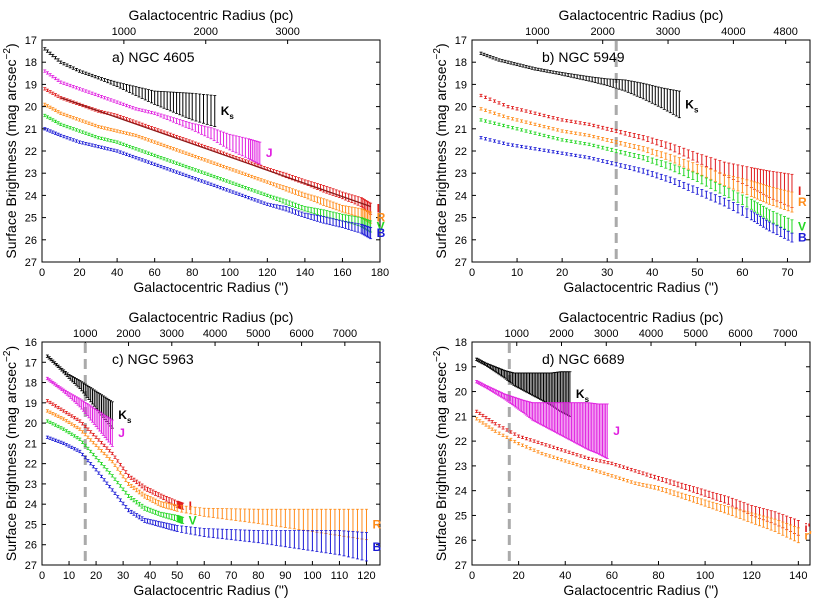  I want to click on x-tick-label: 120, so click(366, 576).